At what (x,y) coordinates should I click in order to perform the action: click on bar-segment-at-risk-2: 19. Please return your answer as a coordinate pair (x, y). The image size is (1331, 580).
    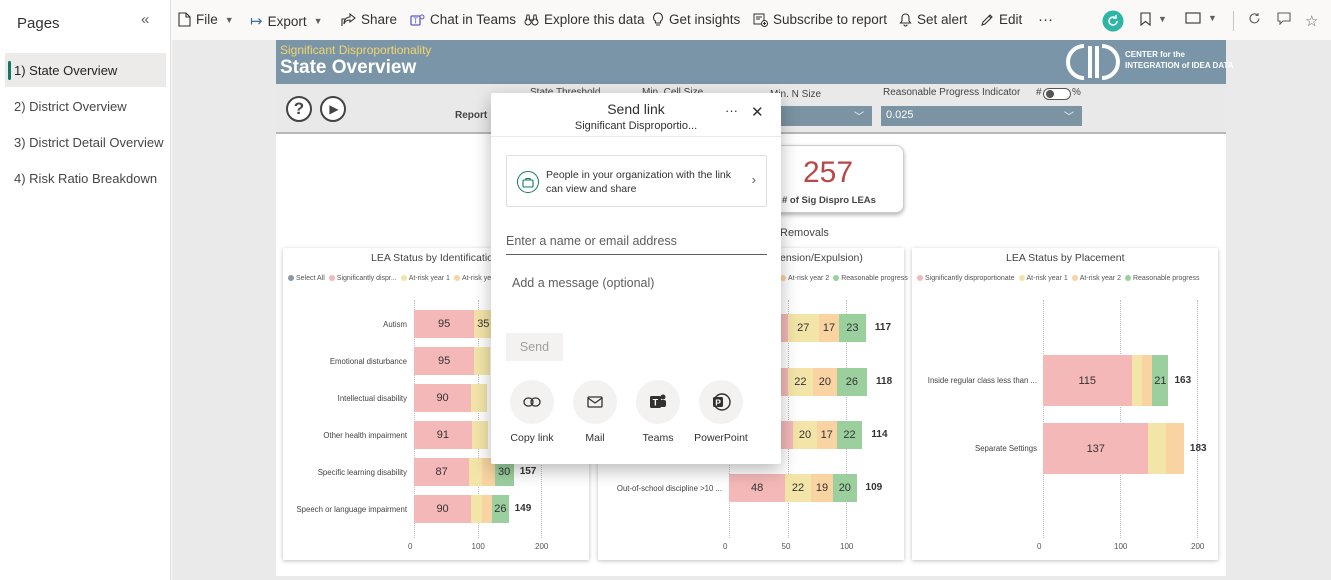
    Looking at the image, I should click on (822, 488).